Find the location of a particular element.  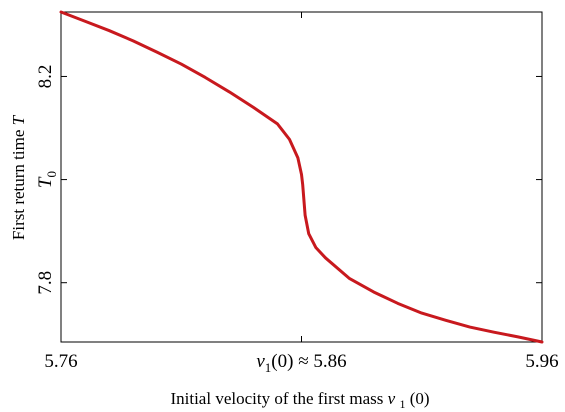

x-tick-label-0: 5.76 is located at coordinates (60, 361).